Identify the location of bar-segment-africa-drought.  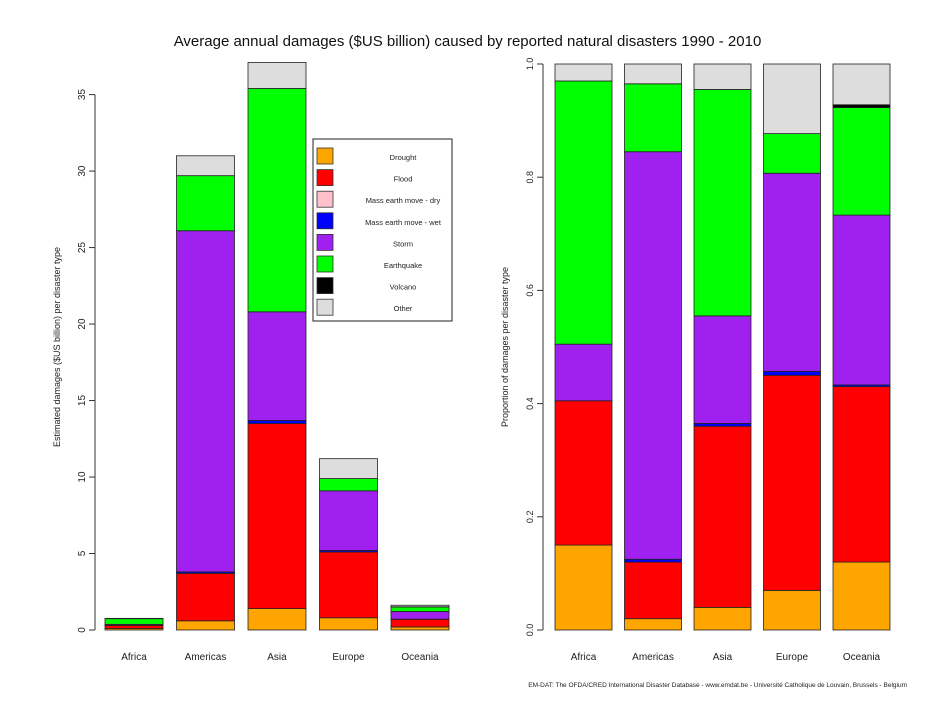
(583, 587).